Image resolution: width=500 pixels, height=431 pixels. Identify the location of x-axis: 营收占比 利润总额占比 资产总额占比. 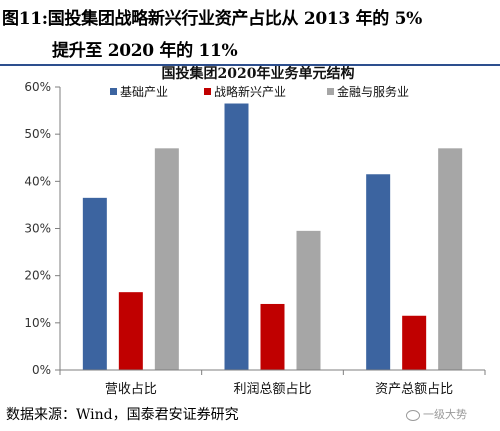
(272, 383).